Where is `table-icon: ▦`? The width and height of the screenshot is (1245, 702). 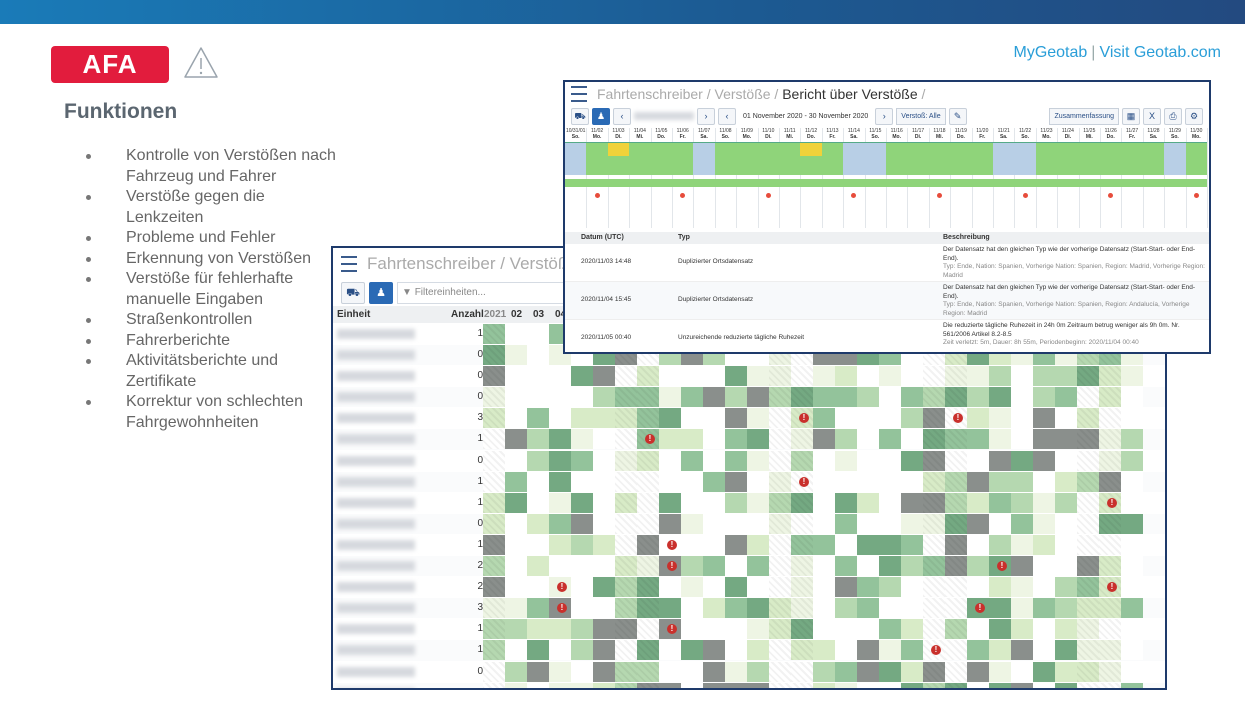 table-icon: ▦ is located at coordinates (1131, 116).